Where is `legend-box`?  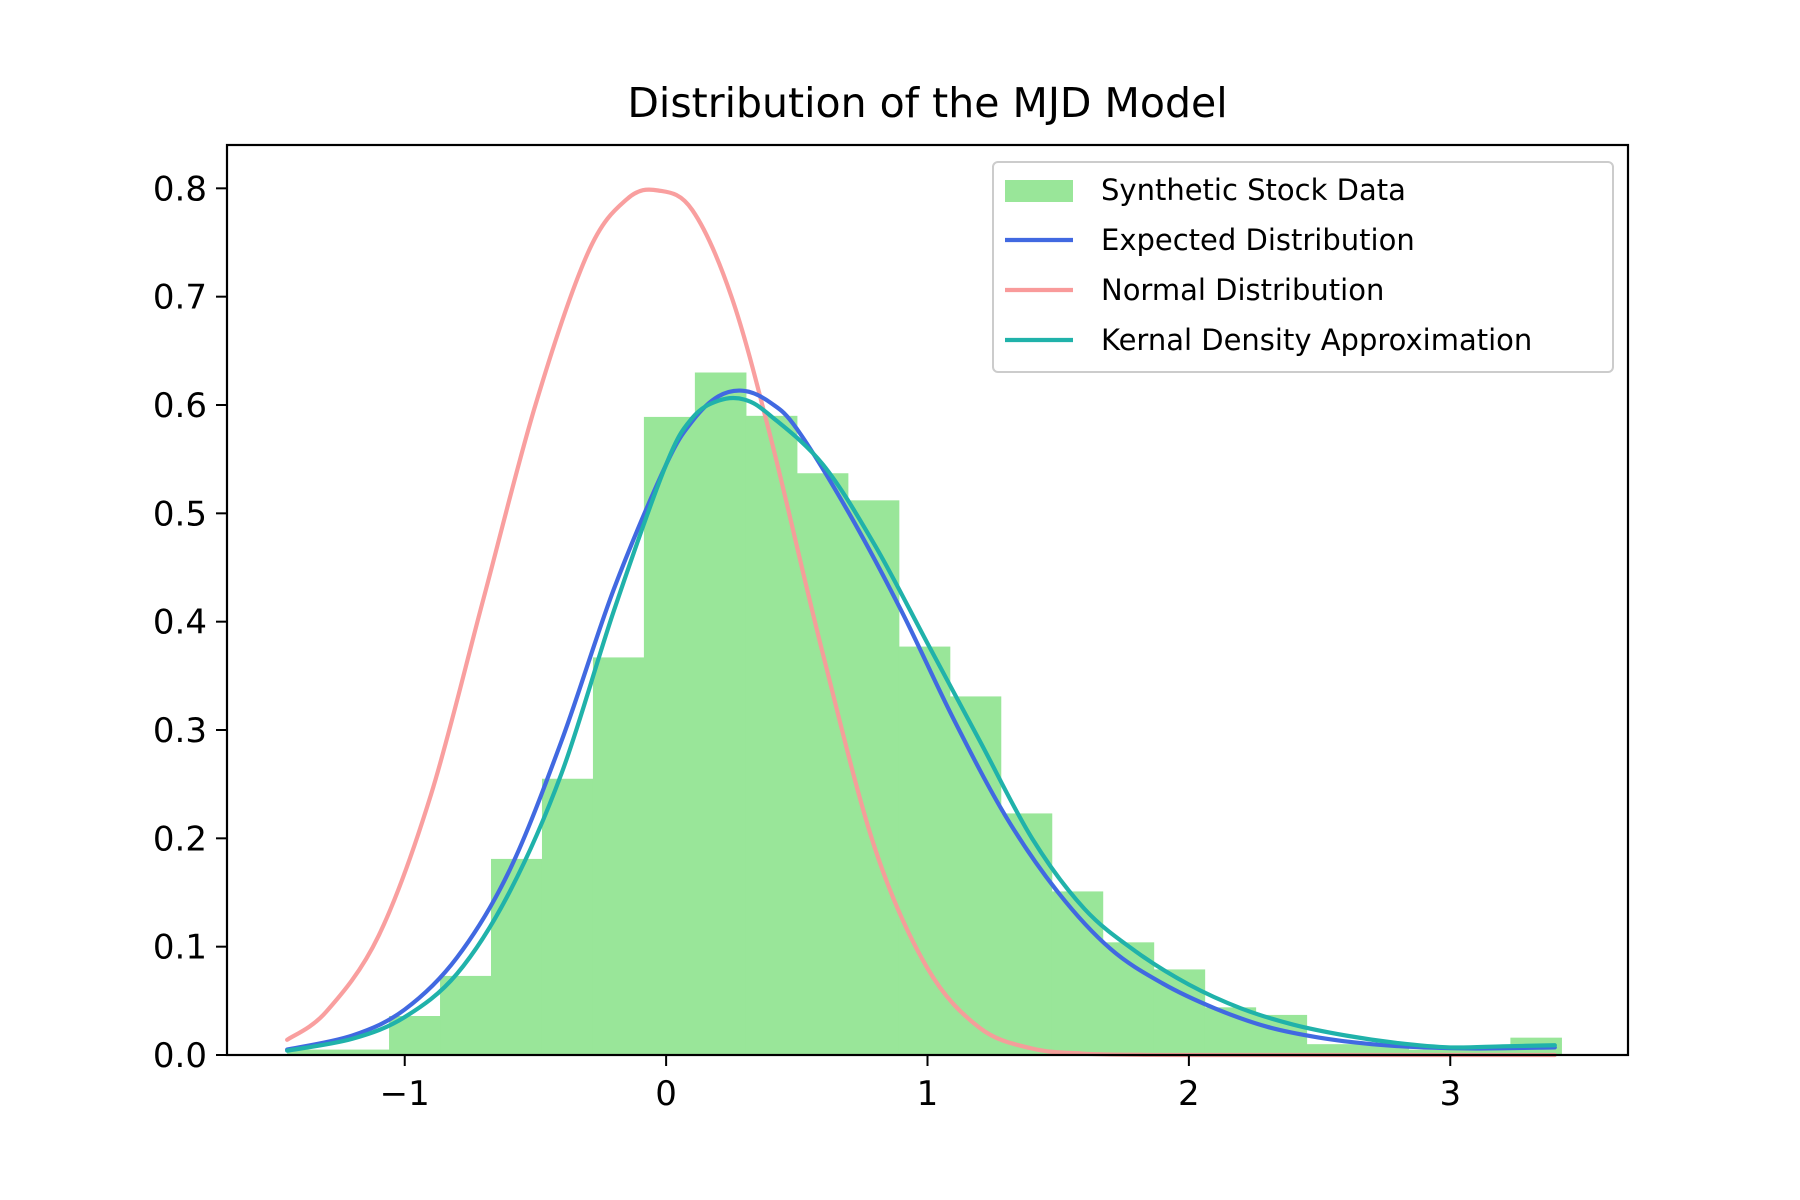
legend-box is located at coordinates (1303, 267).